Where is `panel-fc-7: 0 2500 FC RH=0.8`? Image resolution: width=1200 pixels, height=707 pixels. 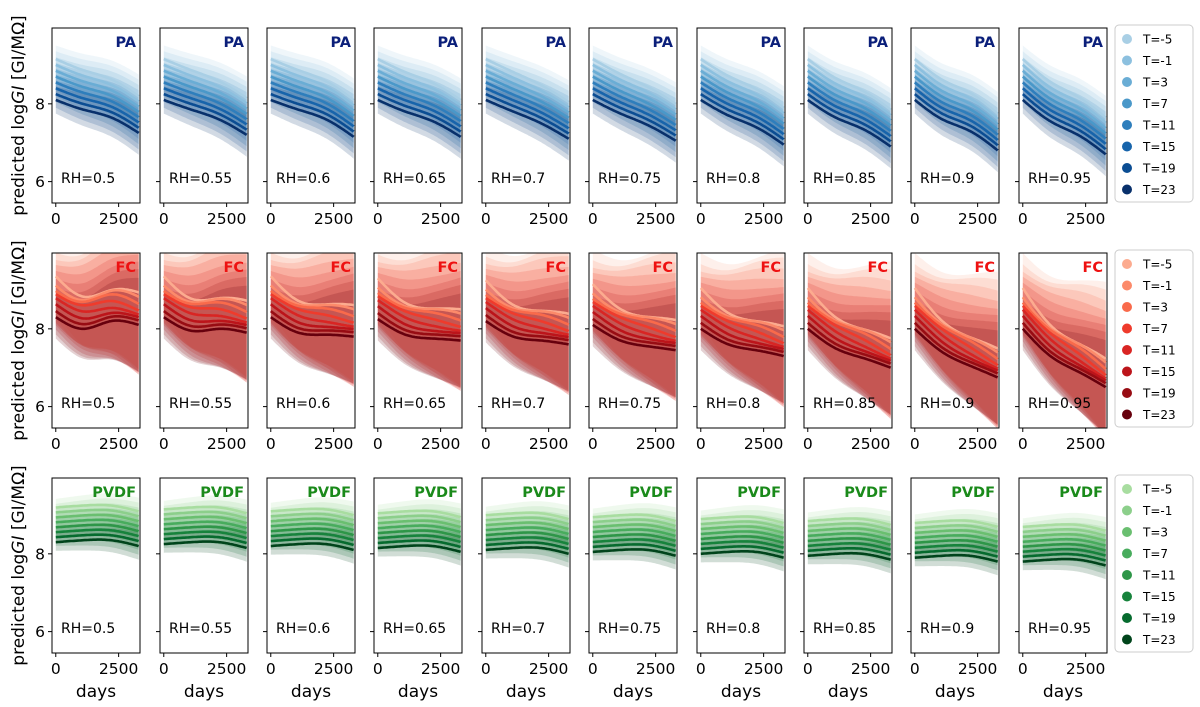
panel-fc-7: 0 2500 FC RH=0.8 is located at coordinates (739, 352).